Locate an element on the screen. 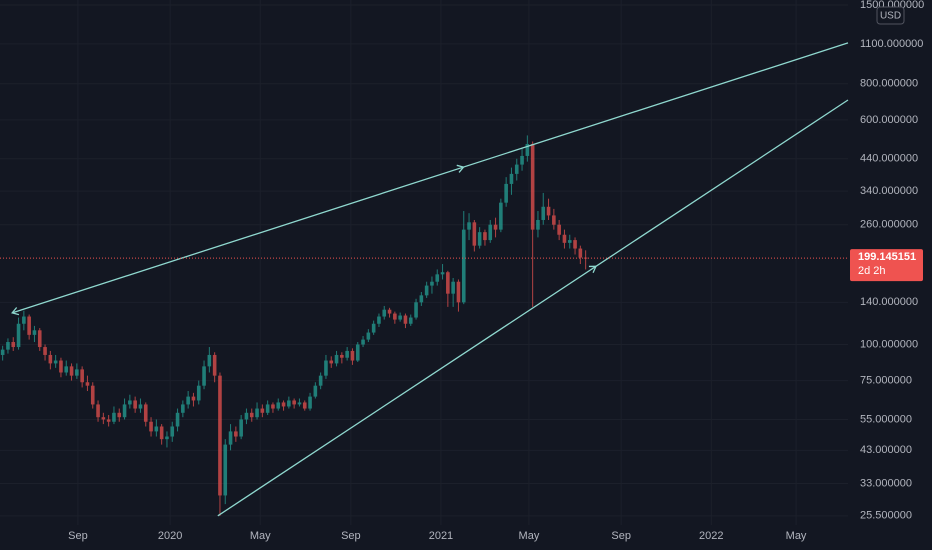 The image size is (932, 550). y-tick-label: 600.000000 is located at coordinates (889, 120).